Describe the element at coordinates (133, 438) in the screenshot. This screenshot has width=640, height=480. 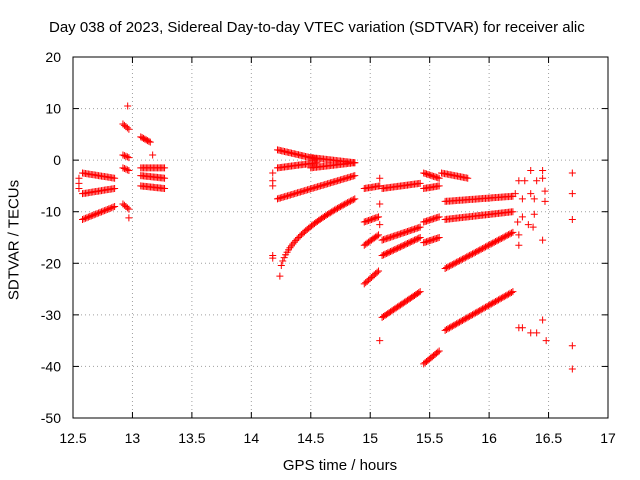
I see `x-tick-label: 13` at that location.